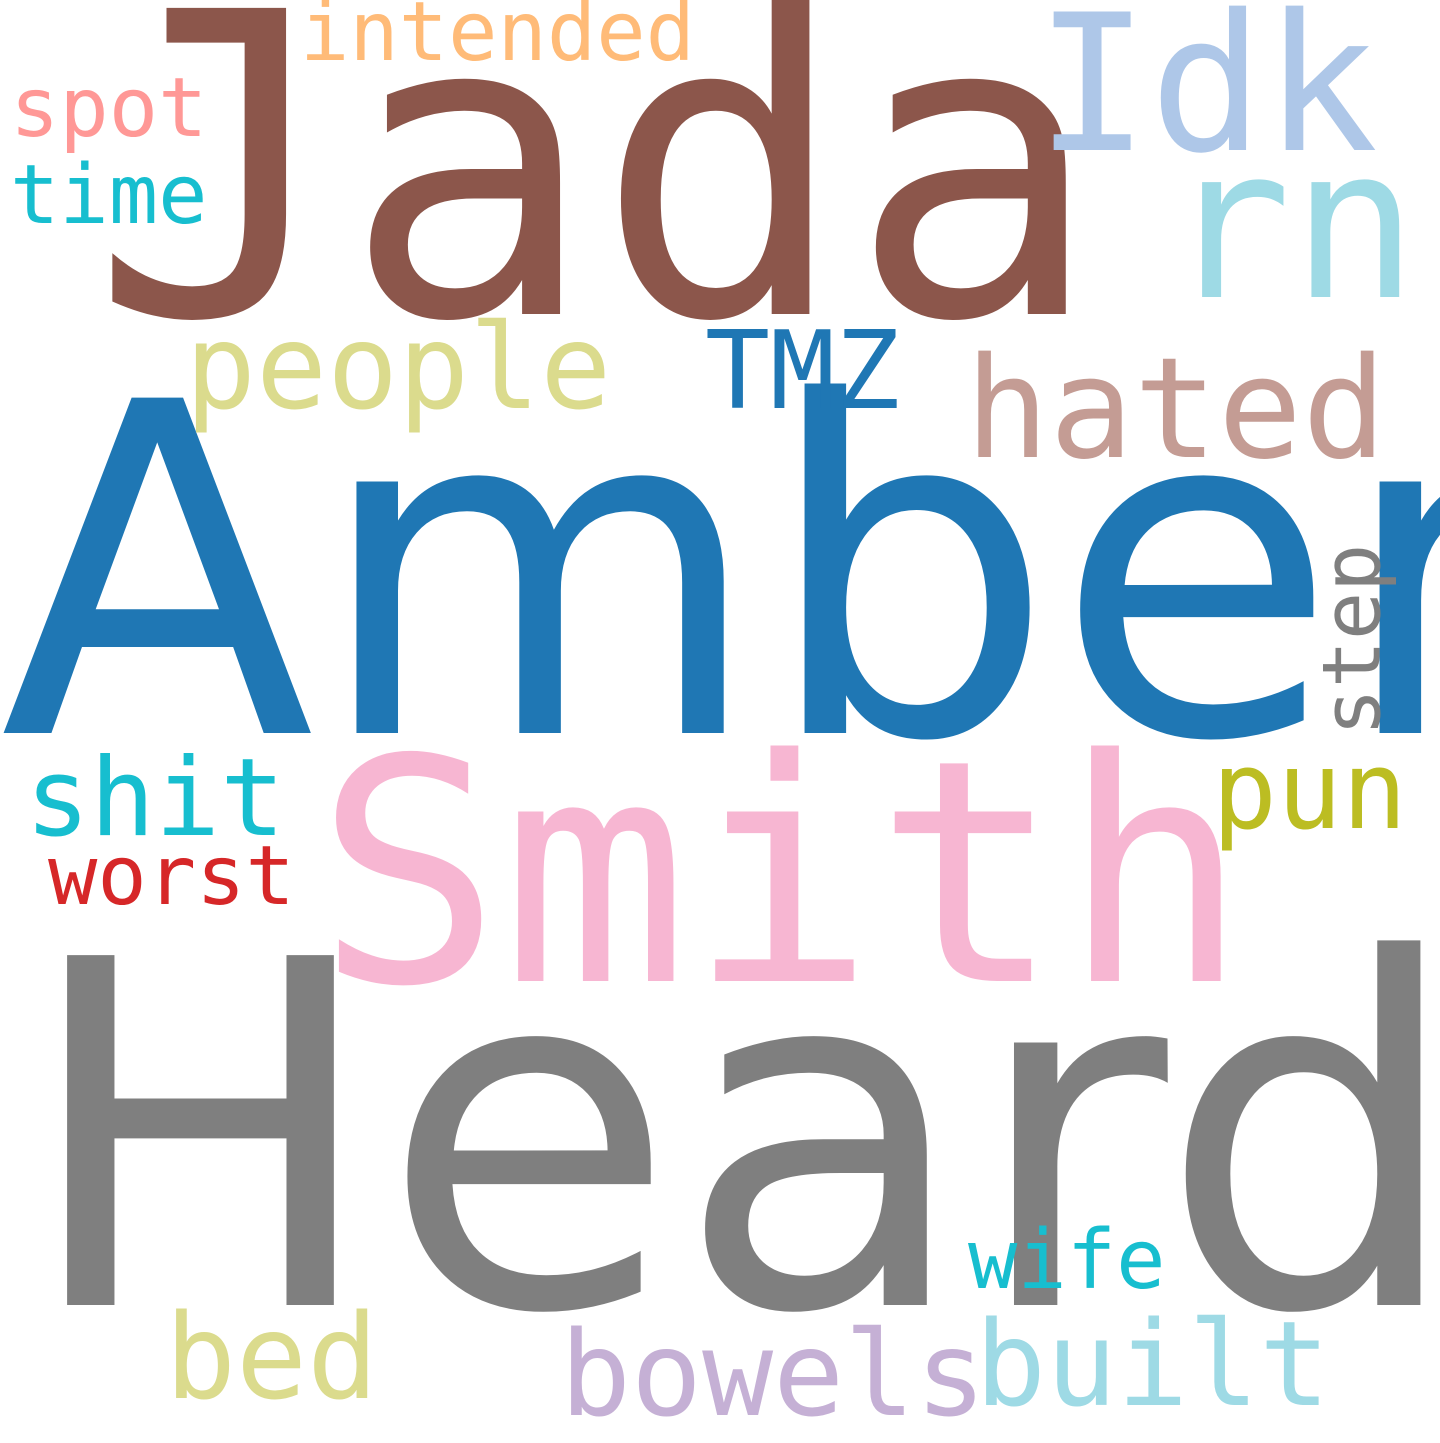 Image resolution: width=1440 pixels, height=1443 pixels. I want to click on word-worst: worst, so click(171, 876).